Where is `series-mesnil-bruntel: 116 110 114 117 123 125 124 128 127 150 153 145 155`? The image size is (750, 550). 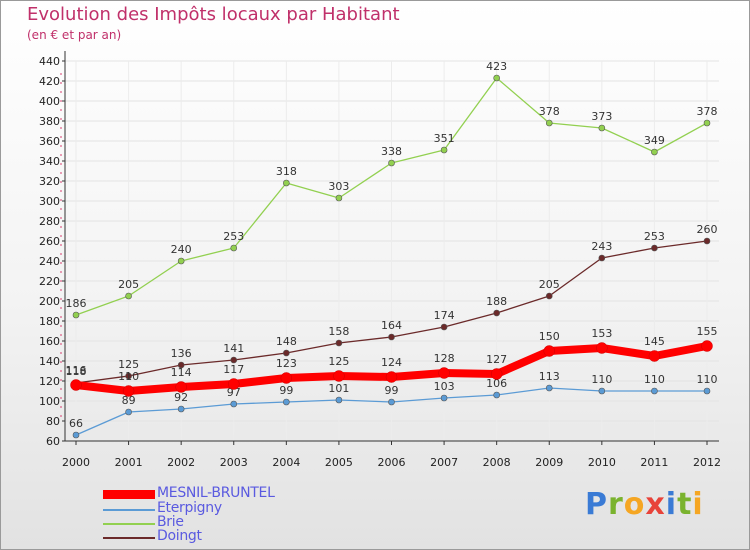 series-mesnil-bruntel: 116 110 114 117 123 125 124 128 127 150 153 145 155 is located at coordinates (392, 361).